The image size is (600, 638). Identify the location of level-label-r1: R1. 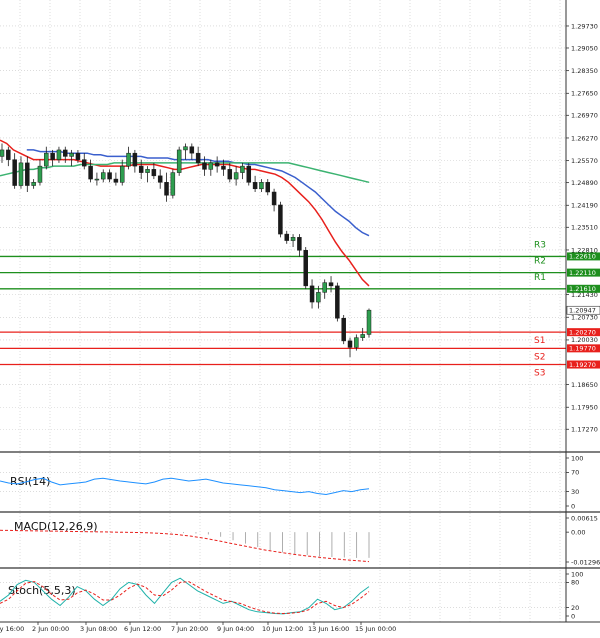
(540, 278).